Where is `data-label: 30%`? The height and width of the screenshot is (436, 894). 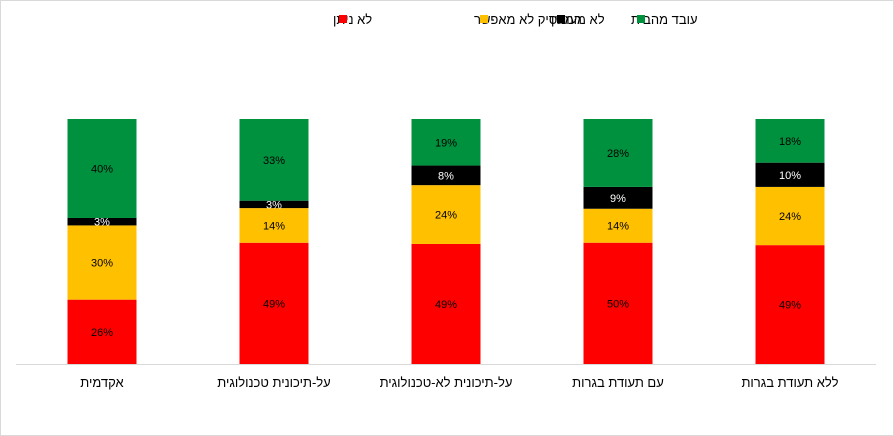
data-label: 30% is located at coordinates (102, 264).